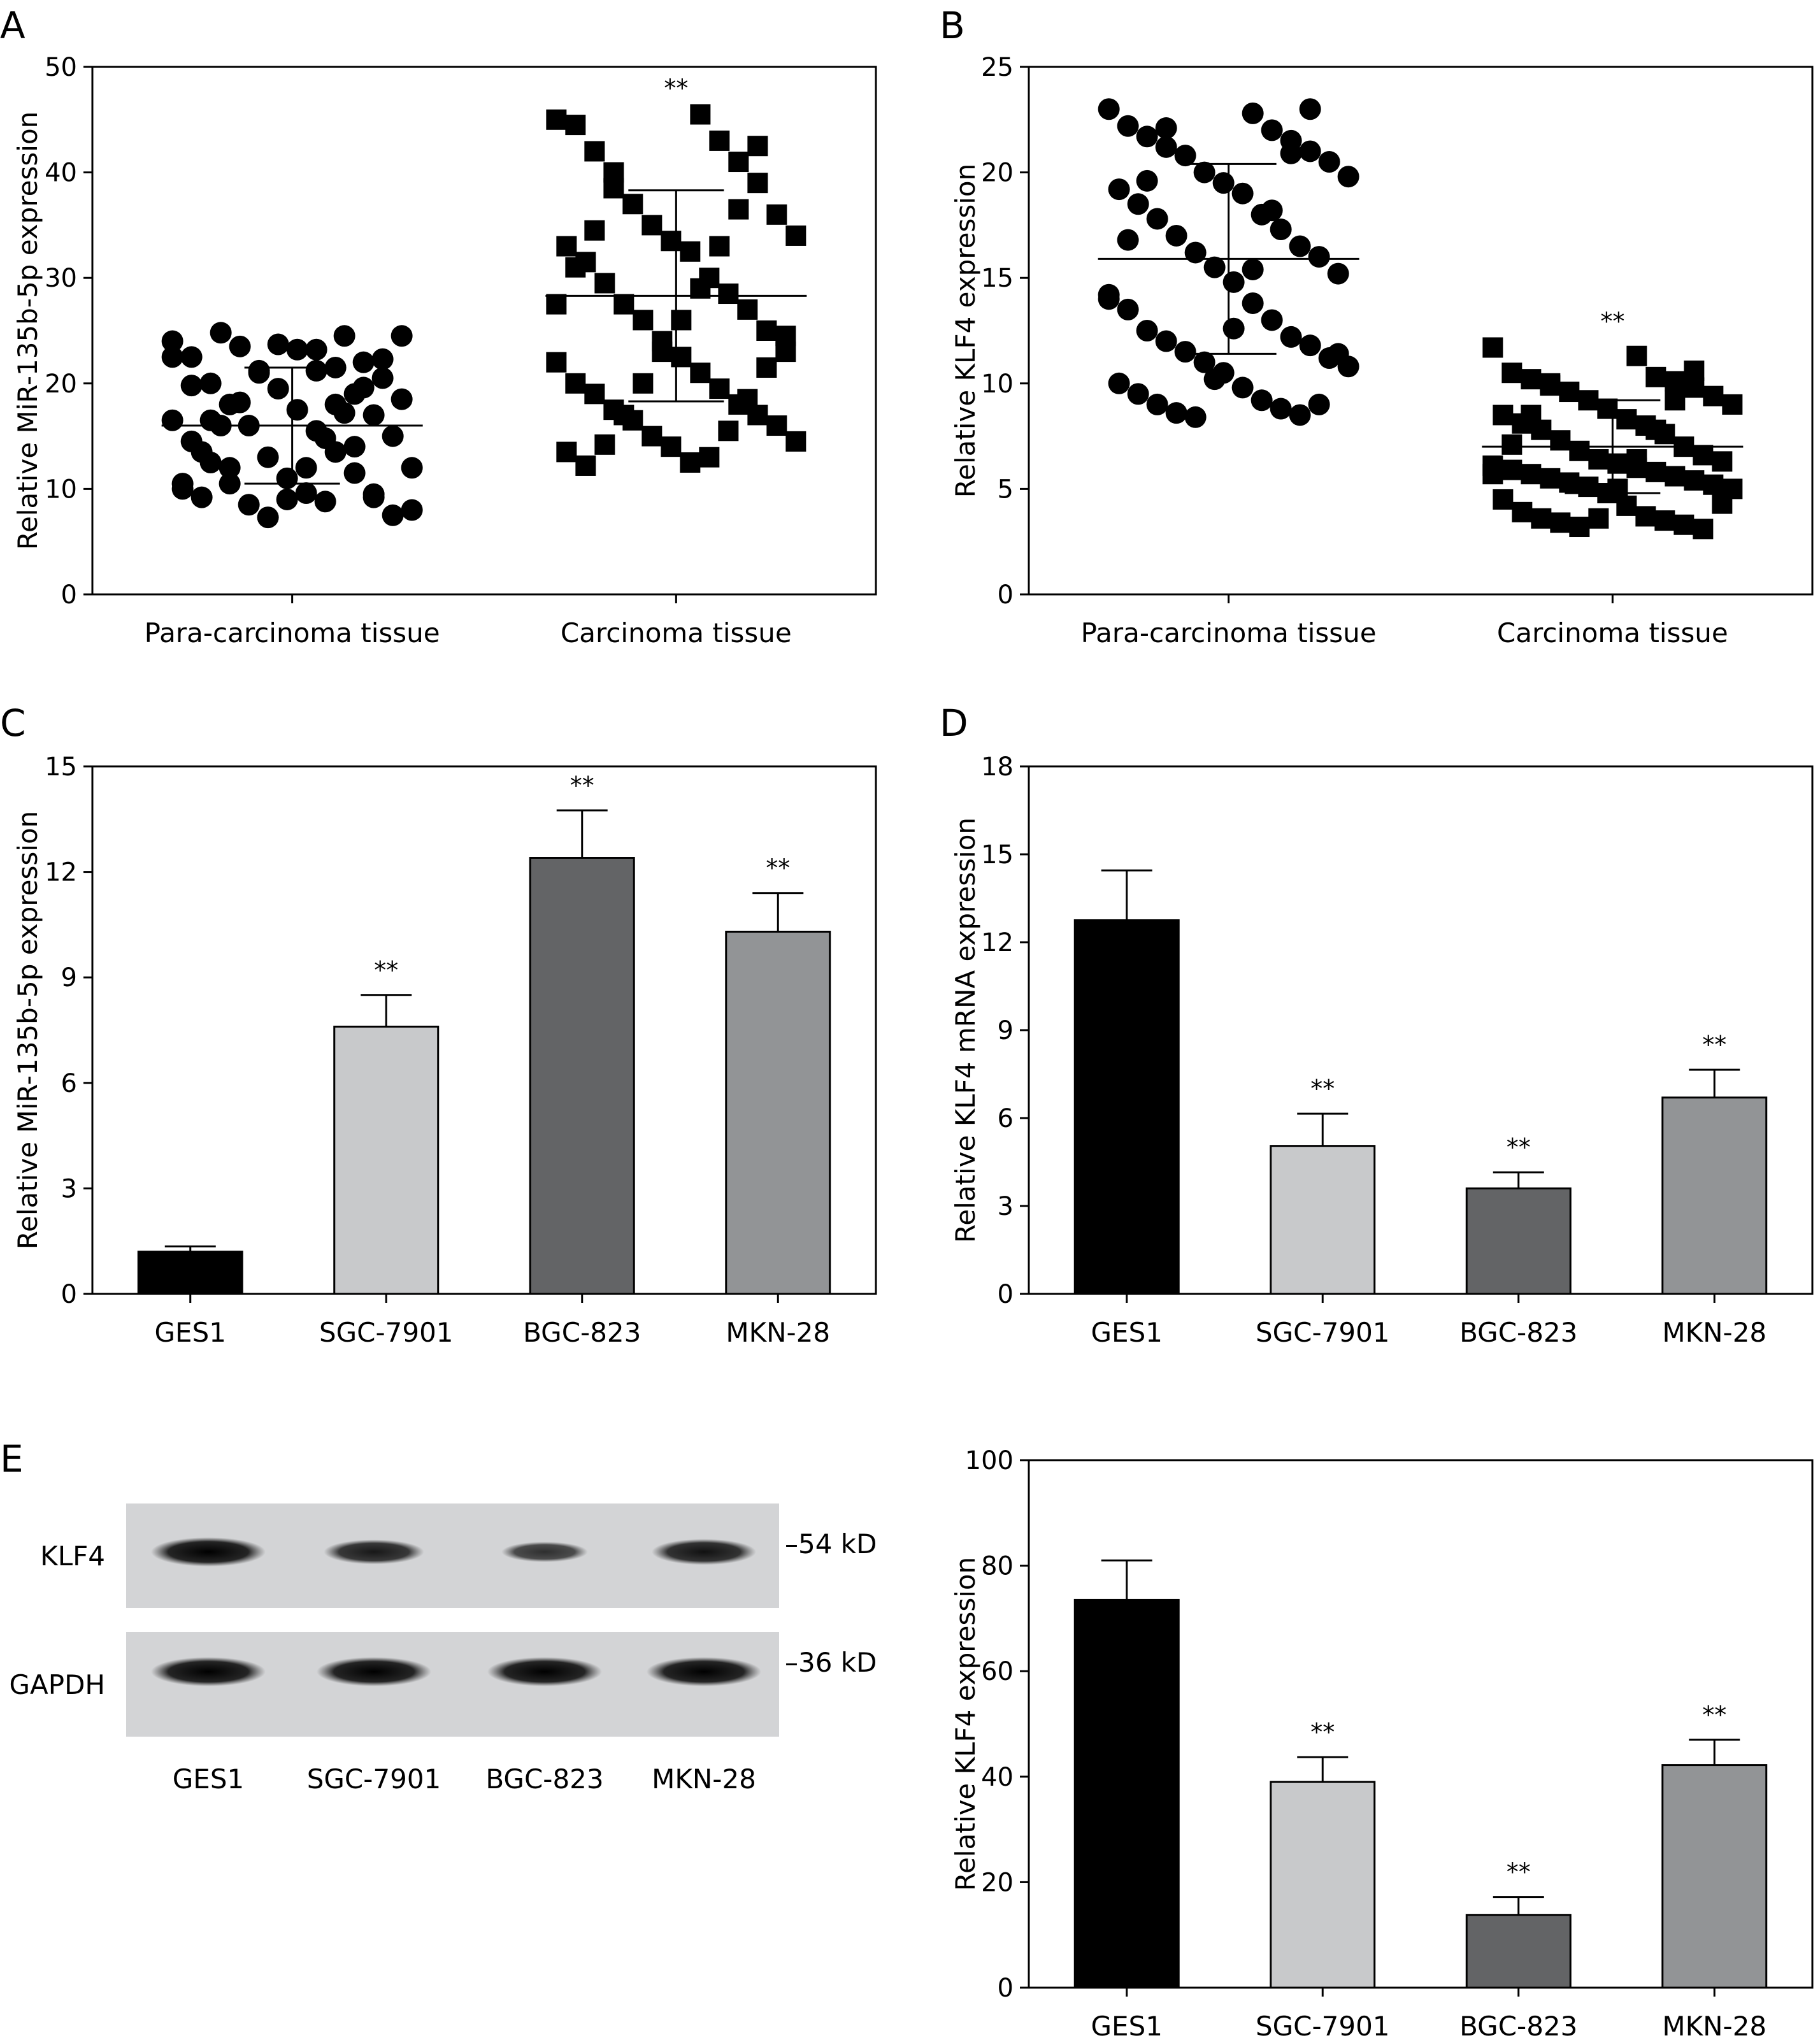 This screenshot has width=1820, height=2038. What do you see at coordinates (72, 1556) in the screenshot?
I see `blot-row-label: KLF4` at bounding box center [72, 1556].